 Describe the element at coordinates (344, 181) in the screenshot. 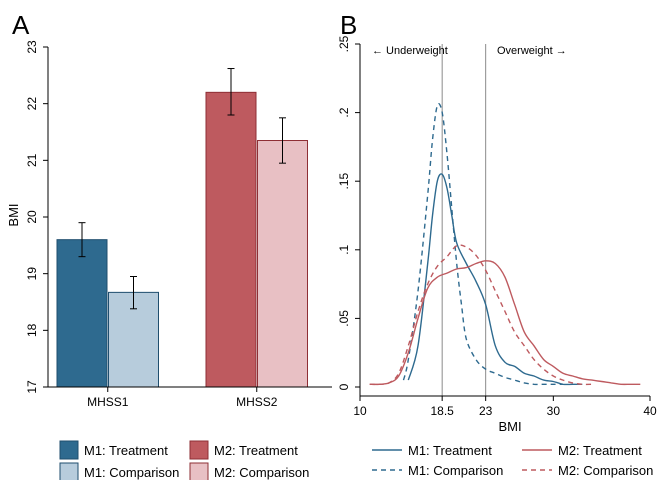

I see `y-tick-label: .15` at that location.